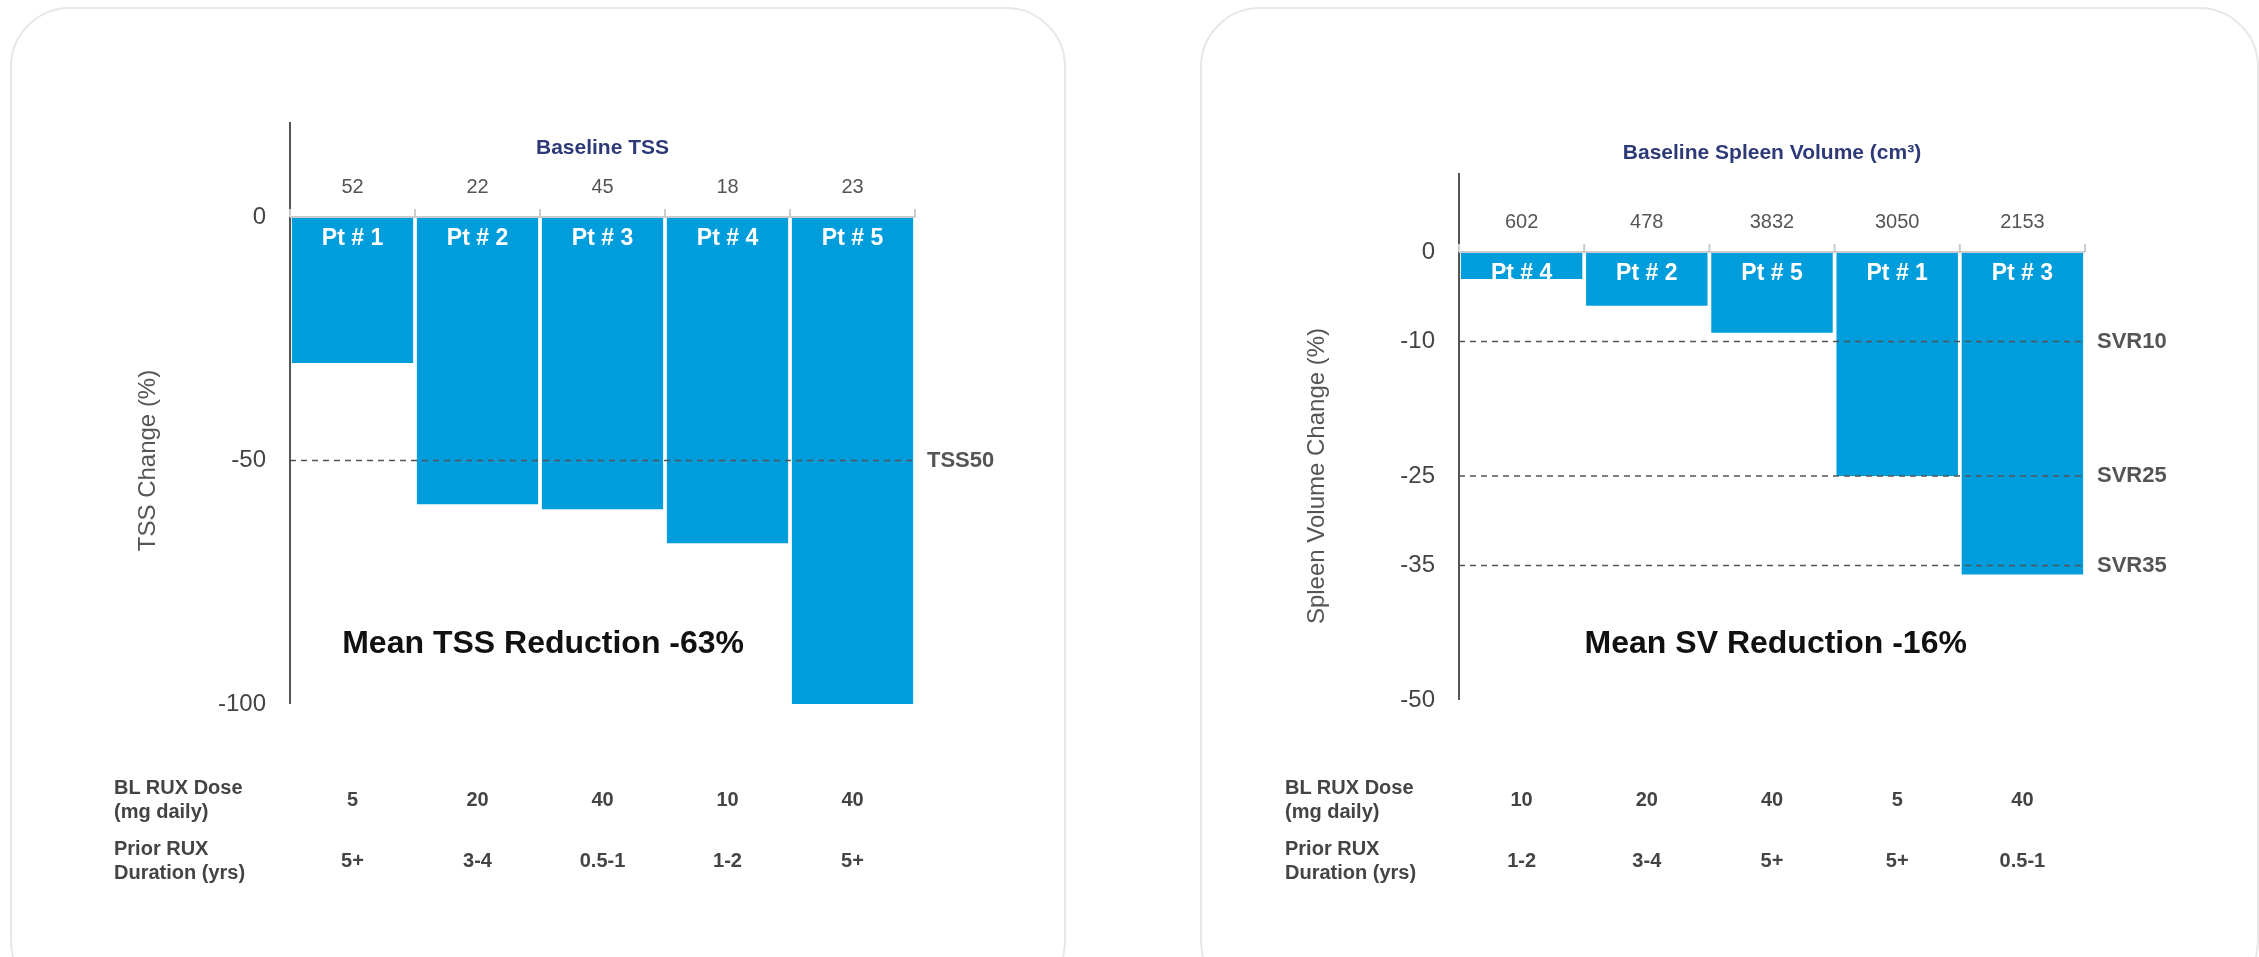 The width and height of the screenshot is (2259, 957). I want to click on chart-title: Baseline Spleen Volume (cm³), so click(1772, 151).